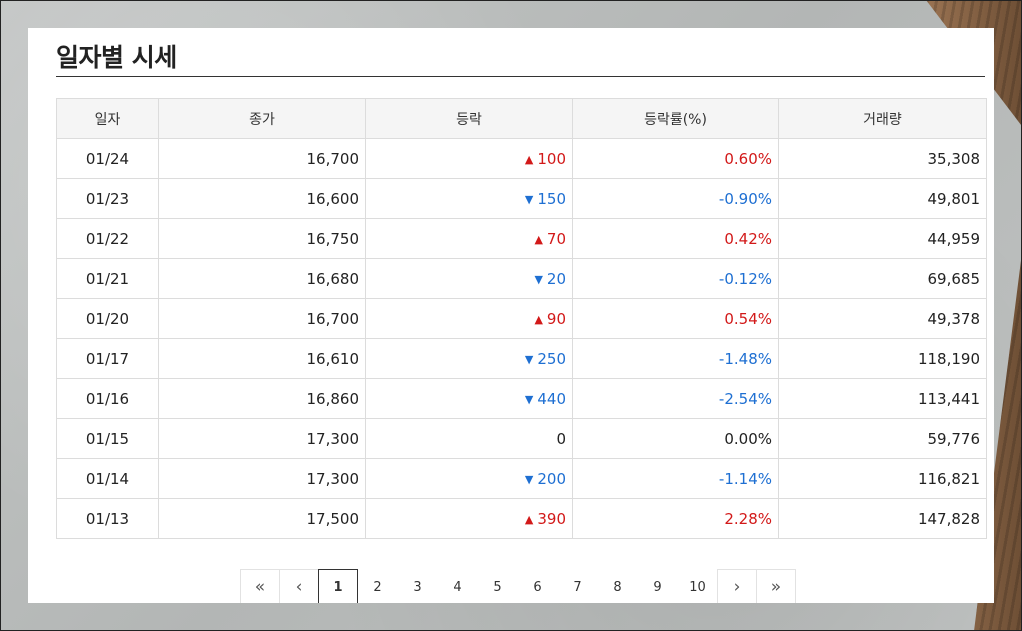 Image resolution: width=1022 pixels, height=631 pixels. What do you see at coordinates (262, 518) in the screenshot?
I see `cell-close: 17,500` at bounding box center [262, 518].